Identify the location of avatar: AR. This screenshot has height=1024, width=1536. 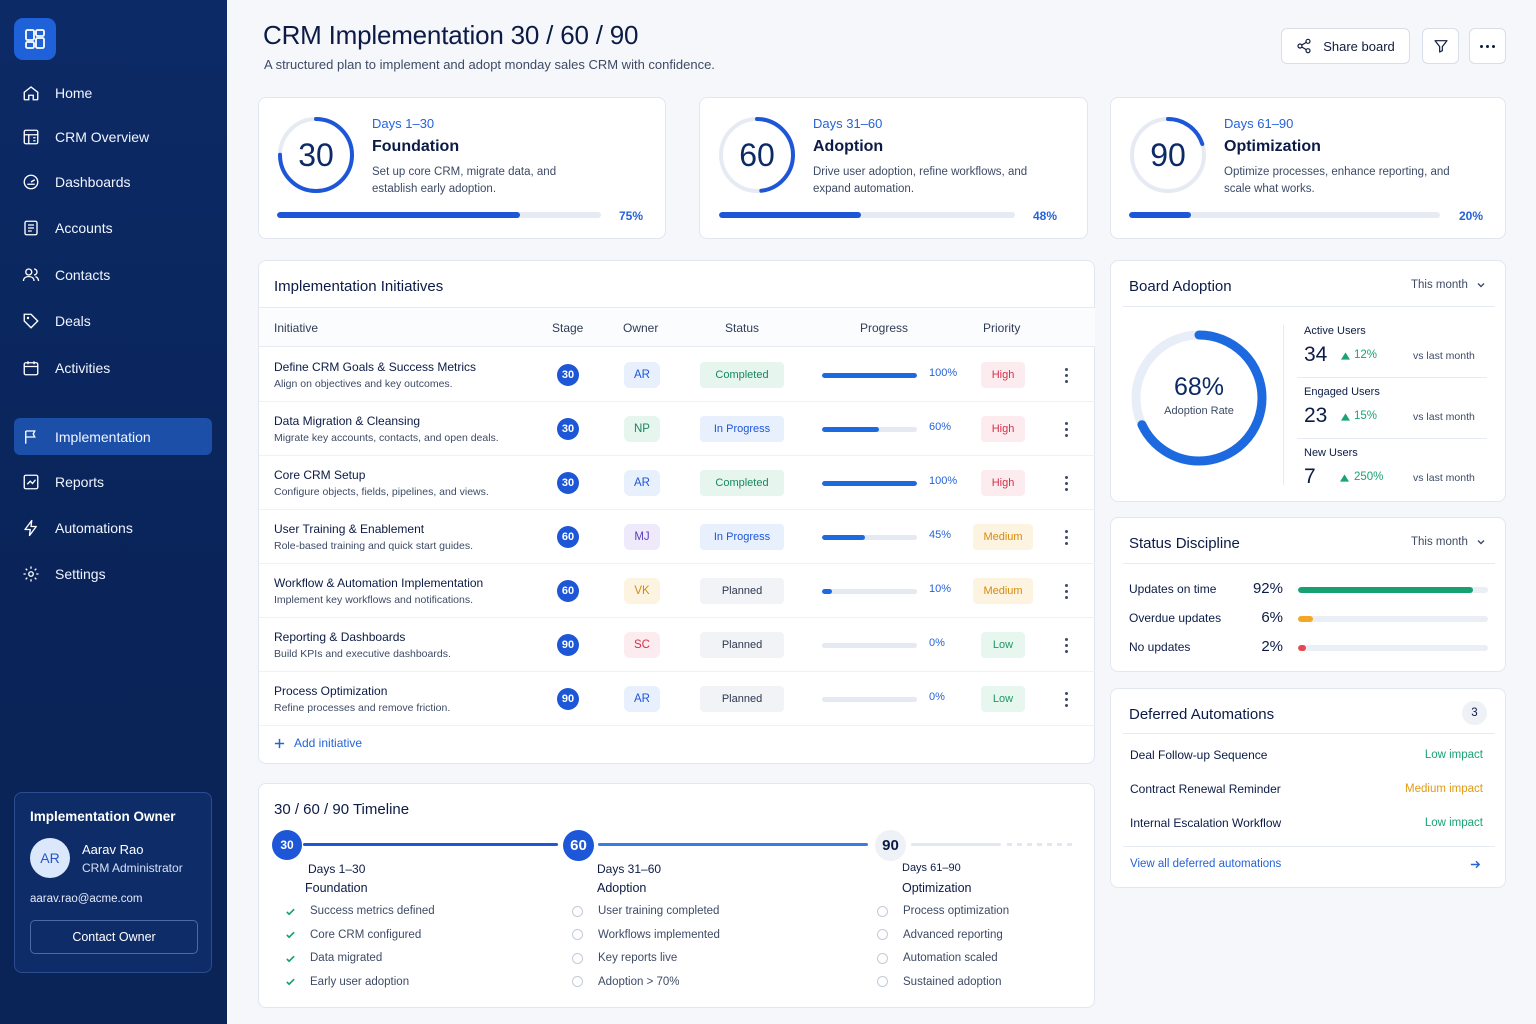
(50, 858).